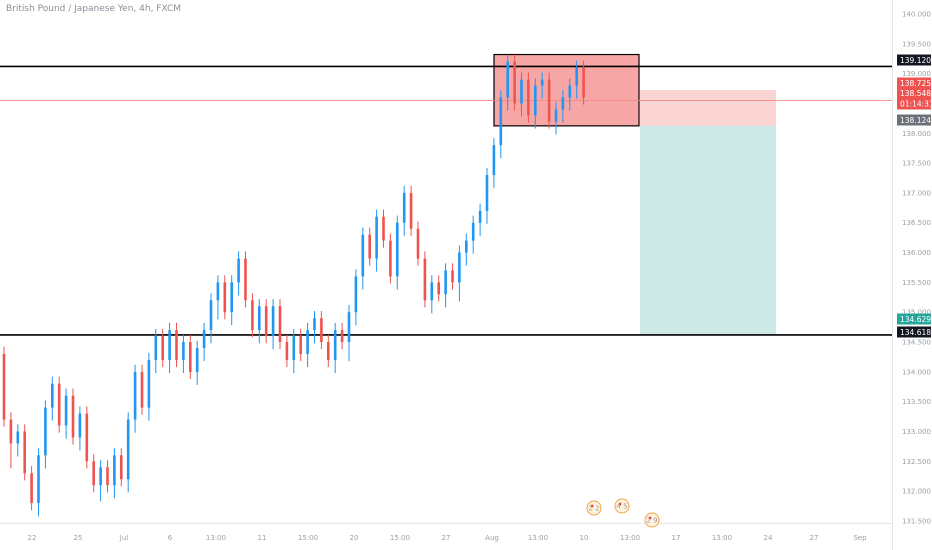  Describe the element at coordinates (916, 14) in the screenshot. I see `y-tick-label: 140.000` at that location.